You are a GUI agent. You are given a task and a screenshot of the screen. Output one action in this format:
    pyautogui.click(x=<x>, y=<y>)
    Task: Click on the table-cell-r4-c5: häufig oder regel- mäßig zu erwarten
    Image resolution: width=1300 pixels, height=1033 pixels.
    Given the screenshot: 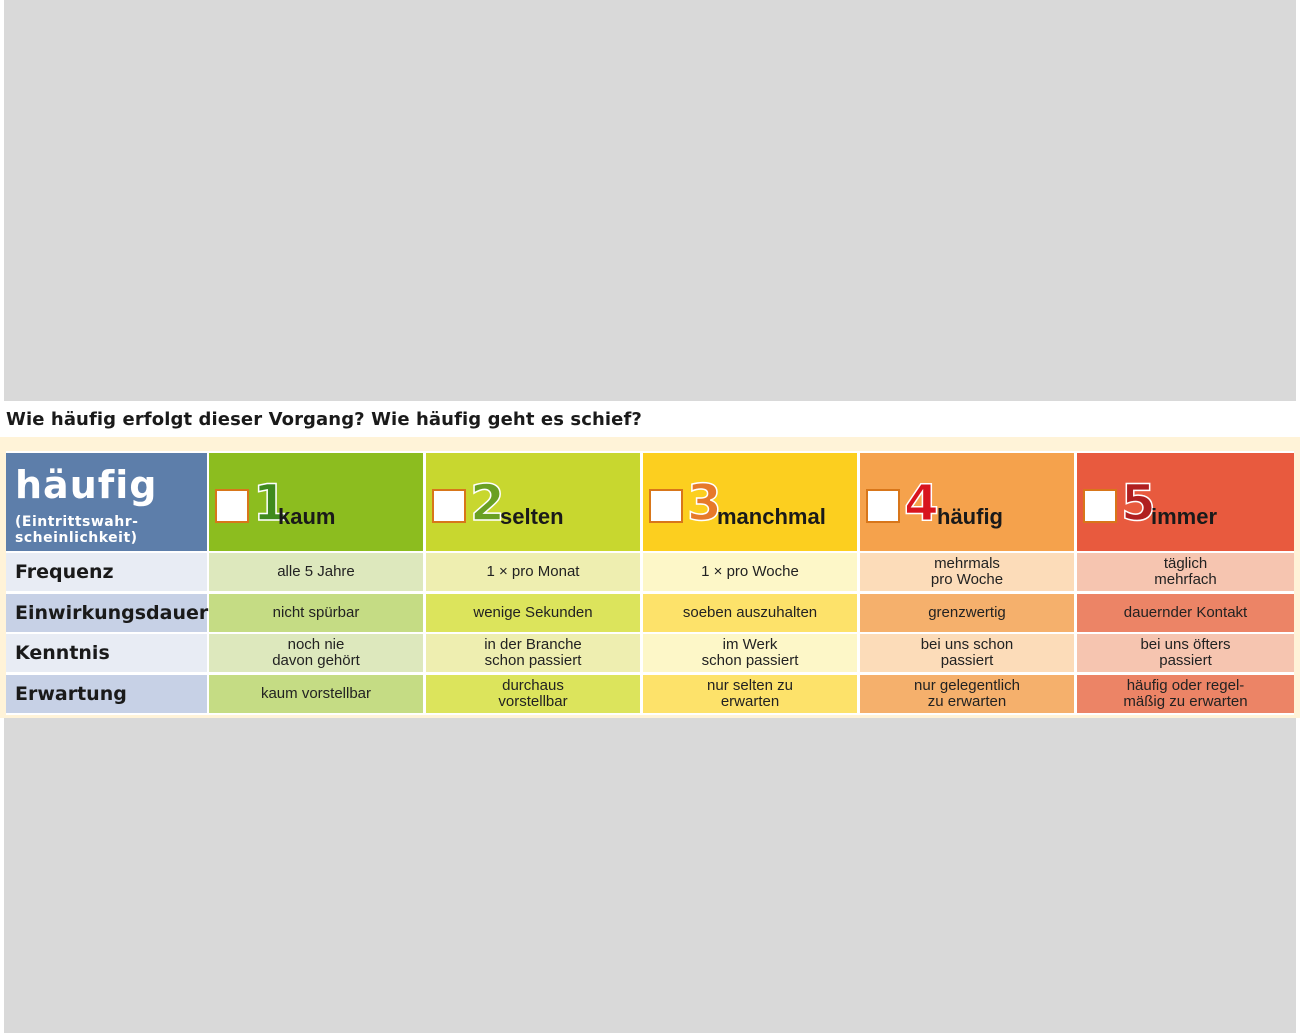 What is the action you would take?
    pyautogui.click(x=1185, y=694)
    